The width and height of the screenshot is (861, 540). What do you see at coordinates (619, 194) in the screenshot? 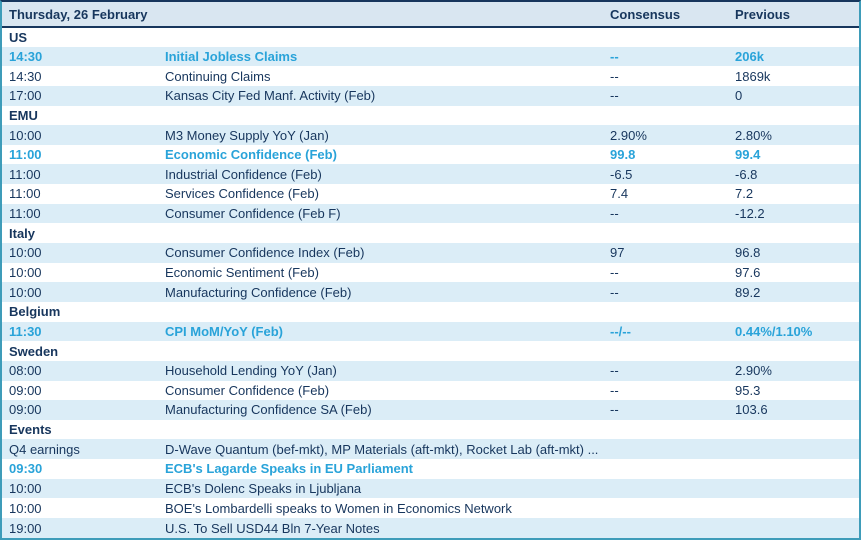
I see `consensus-cell: 7.4` at bounding box center [619, 194].